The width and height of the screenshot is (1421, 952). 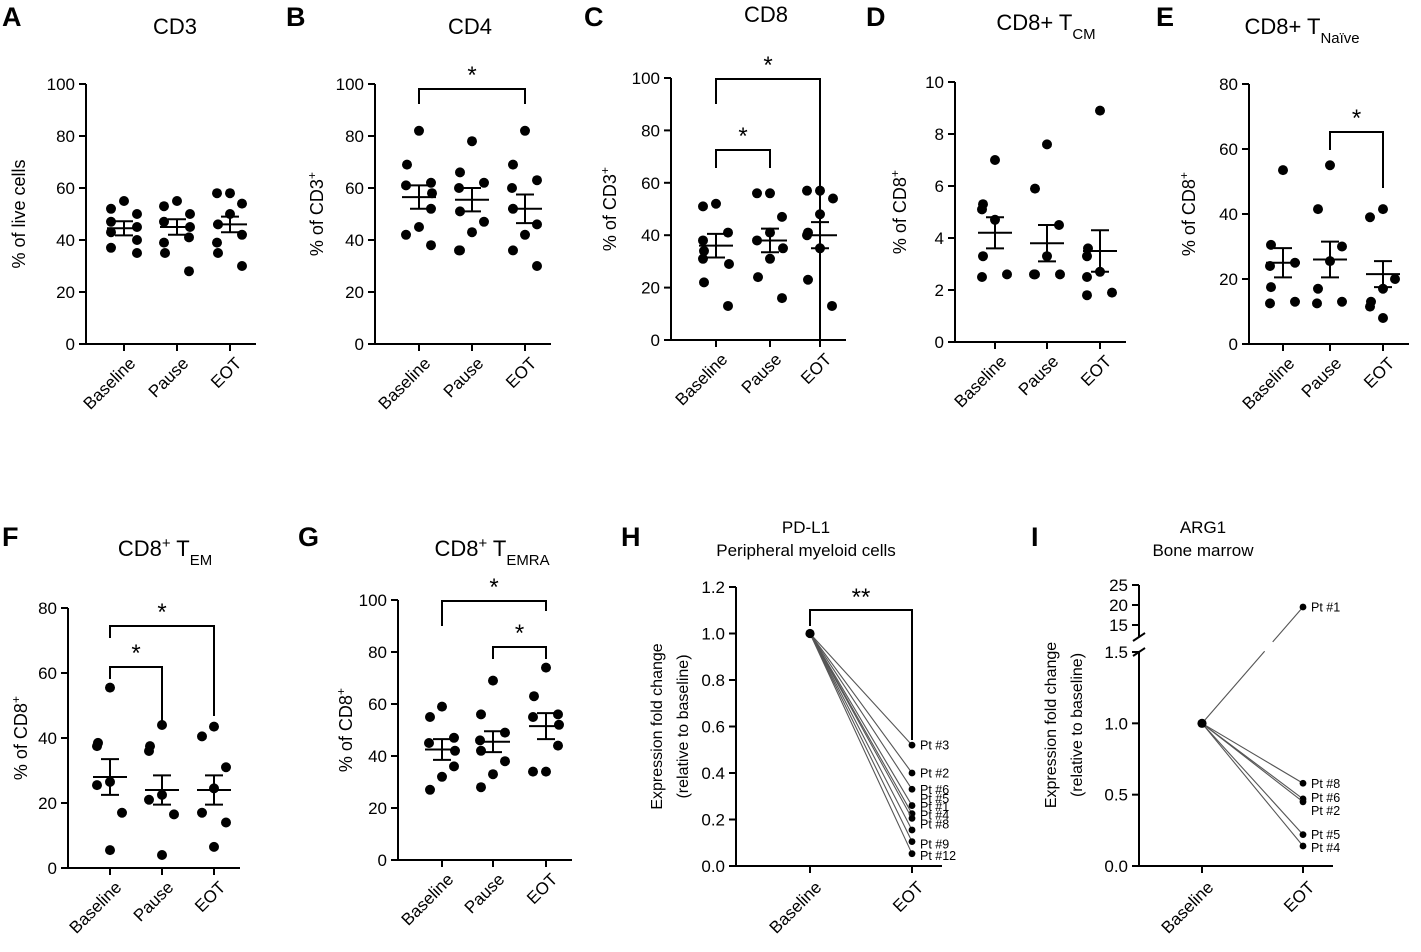 I want to click on y-axis-label-line: Expression fold change, so click(x=1051, y=725).